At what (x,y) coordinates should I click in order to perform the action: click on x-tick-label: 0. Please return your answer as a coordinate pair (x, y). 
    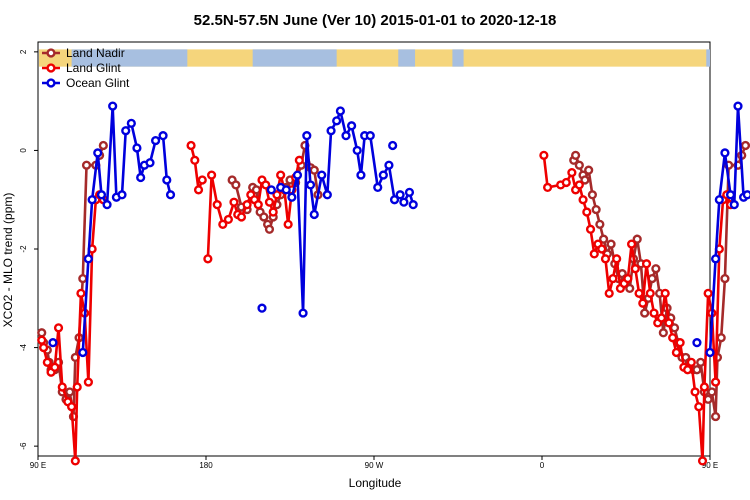
    Looking at the image, I should click on (542, 465).